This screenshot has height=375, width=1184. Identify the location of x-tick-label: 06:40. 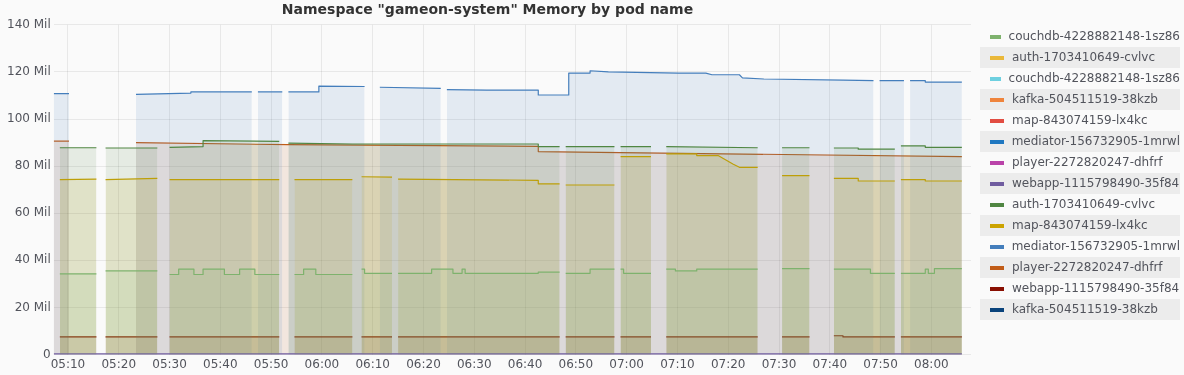
(525, 363).